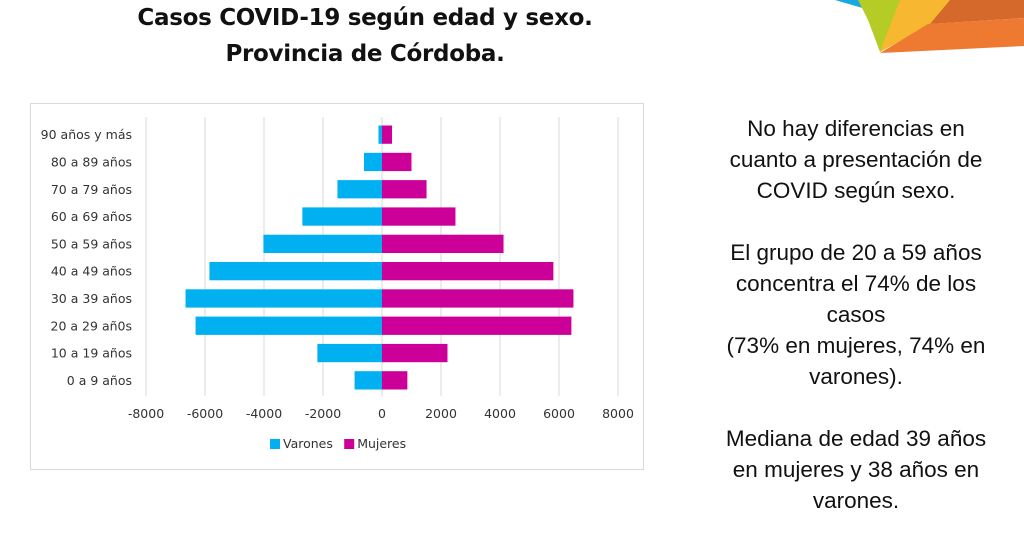  Describe the element at coordinates (99, 380) in the screenshot. I see `category-label: 0 a 9 años` at that location.